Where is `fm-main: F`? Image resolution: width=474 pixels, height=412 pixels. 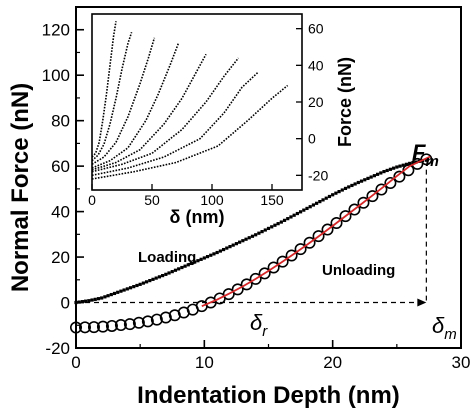
fm-main: F is located at coordinates (419, 152).